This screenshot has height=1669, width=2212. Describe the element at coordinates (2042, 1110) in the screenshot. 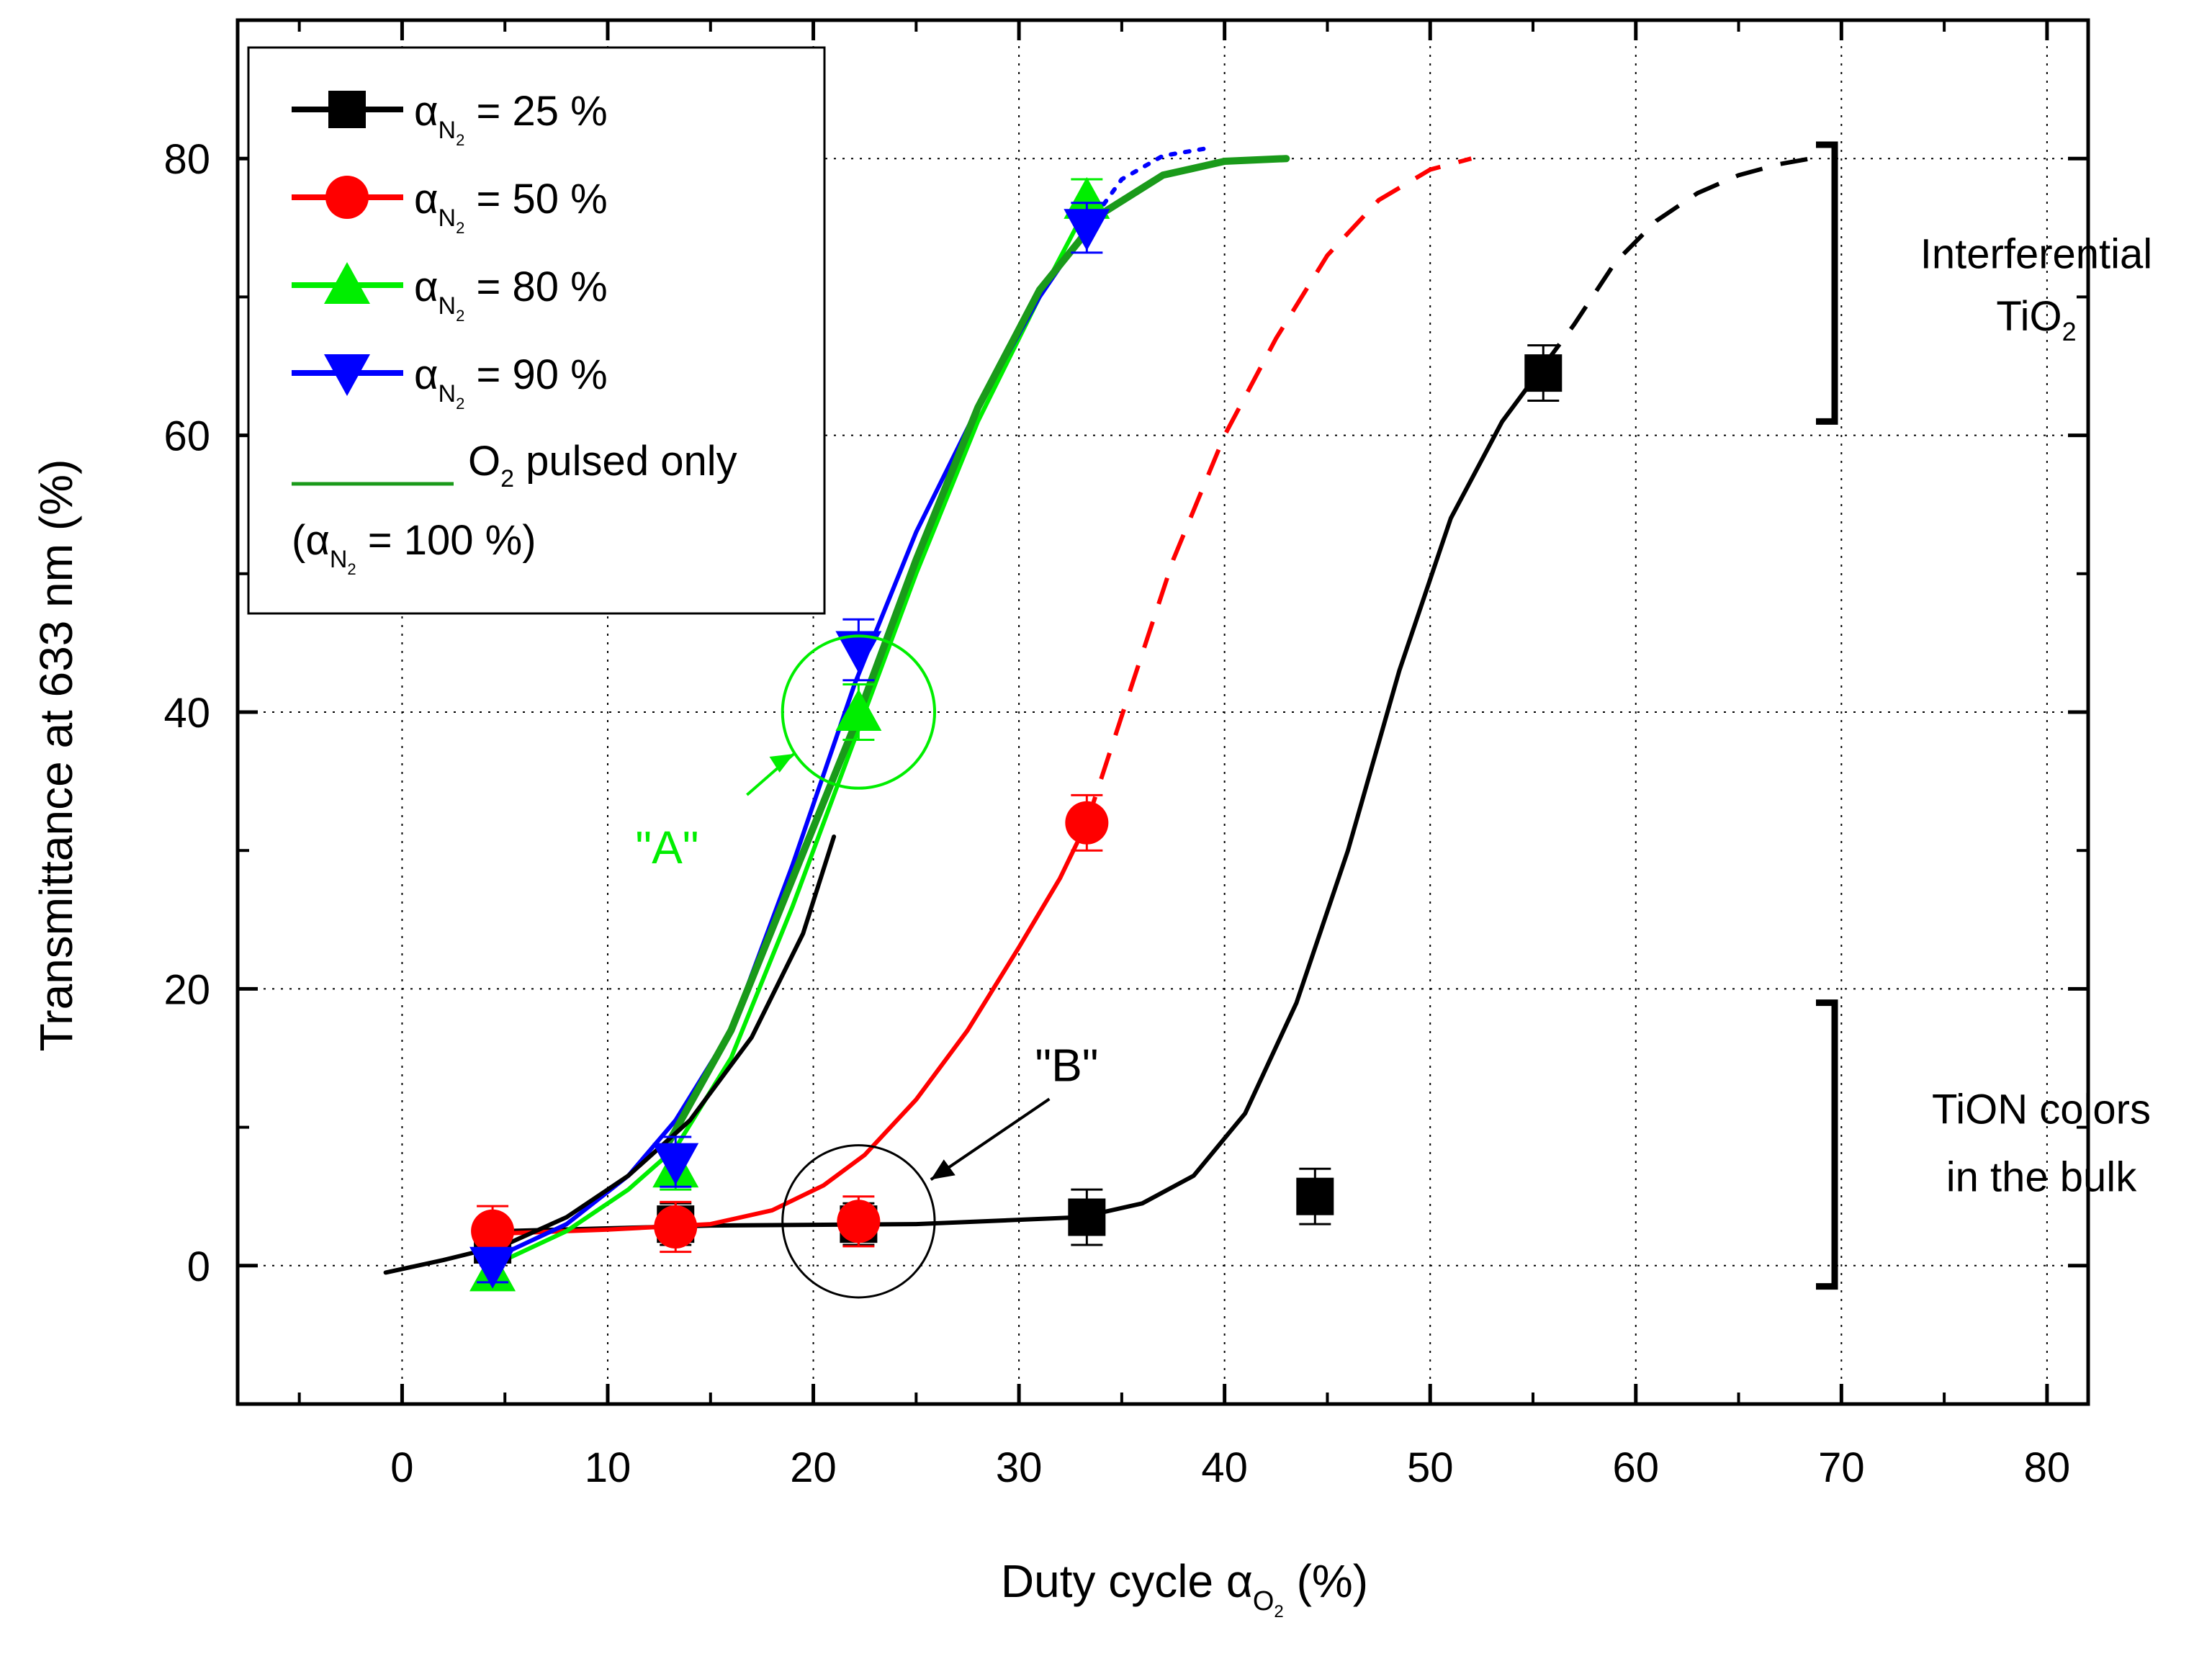

I see `label-tion-colors: TiON colors` at that location.